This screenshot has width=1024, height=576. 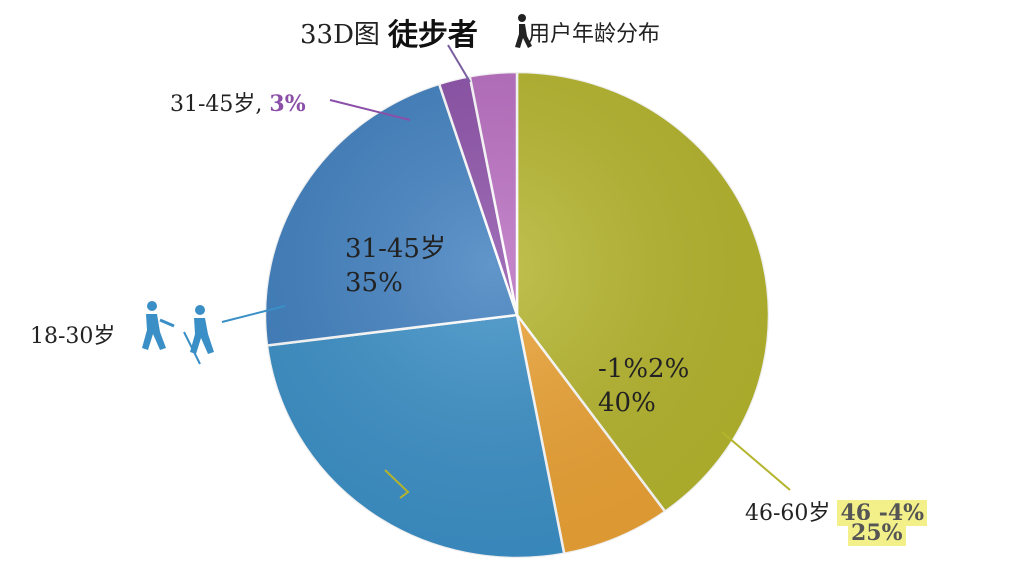 I want to click on callout-bottom-right-2: 25%, so click(x=877, y=533).